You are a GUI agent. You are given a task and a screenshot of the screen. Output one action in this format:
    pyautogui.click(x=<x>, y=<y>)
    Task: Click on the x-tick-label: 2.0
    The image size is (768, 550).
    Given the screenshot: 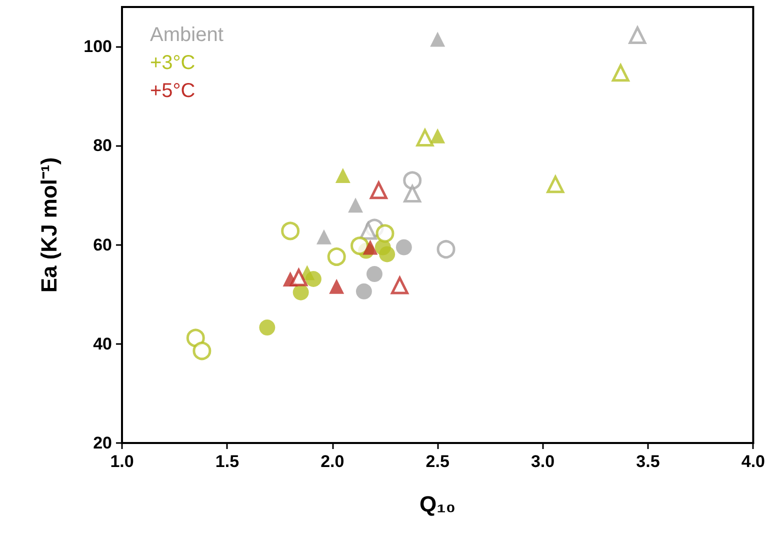 What is the action you would take?
    pyautogui.click(x=332, y=461)
    